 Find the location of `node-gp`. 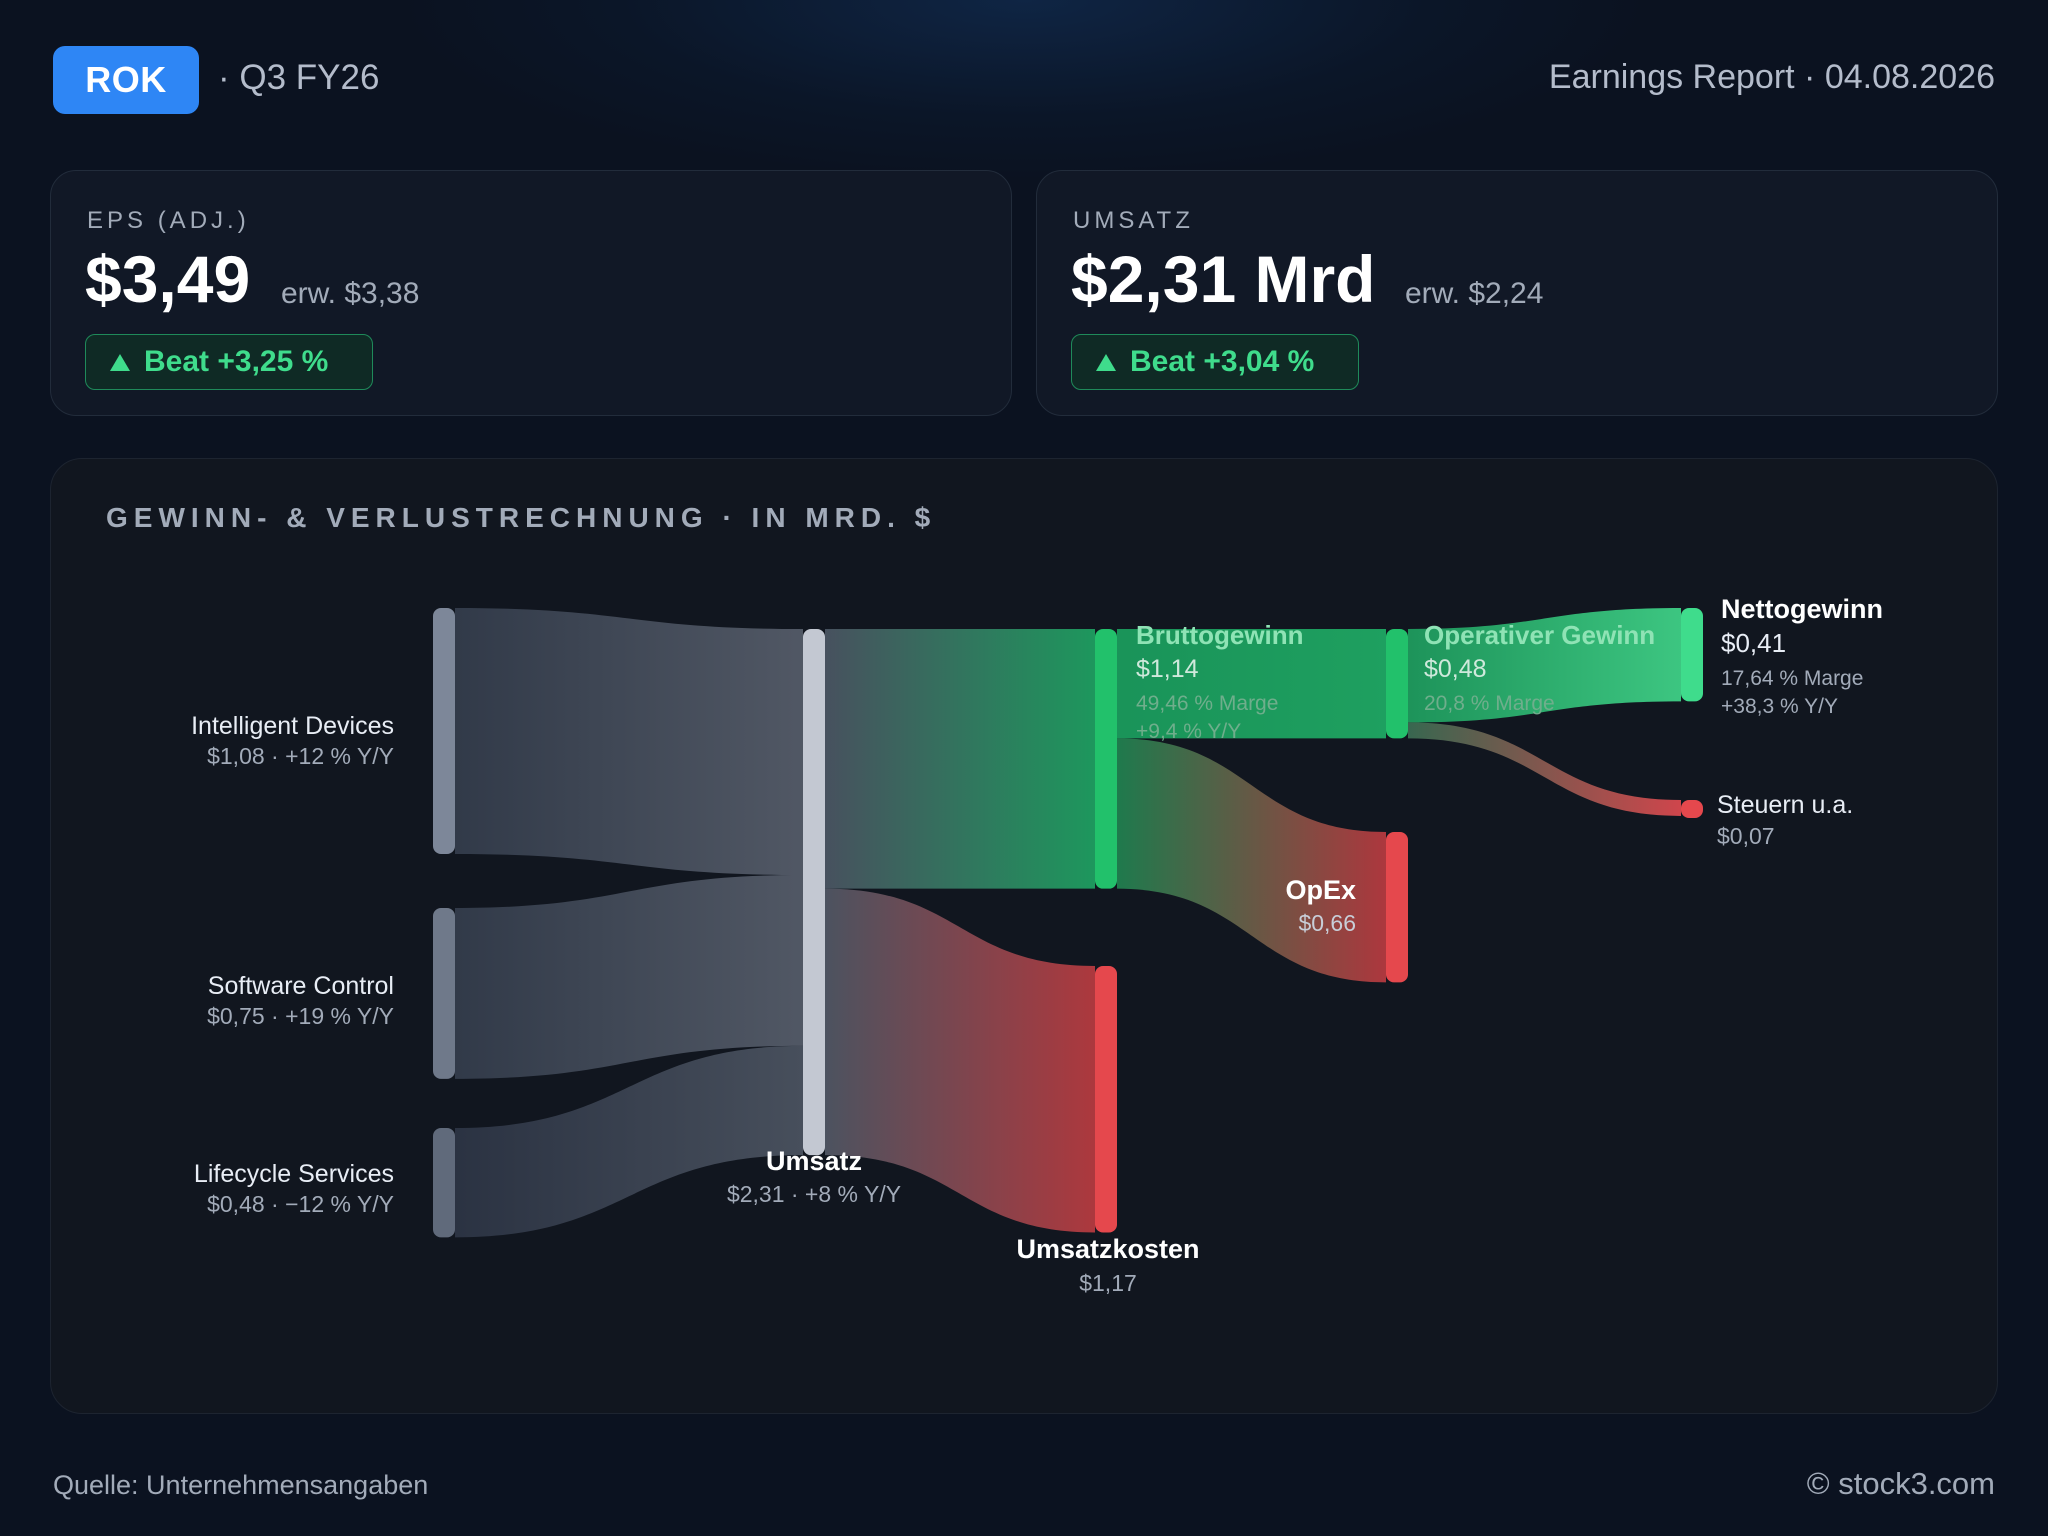

node-gp is located at coordinates (1106, 759).